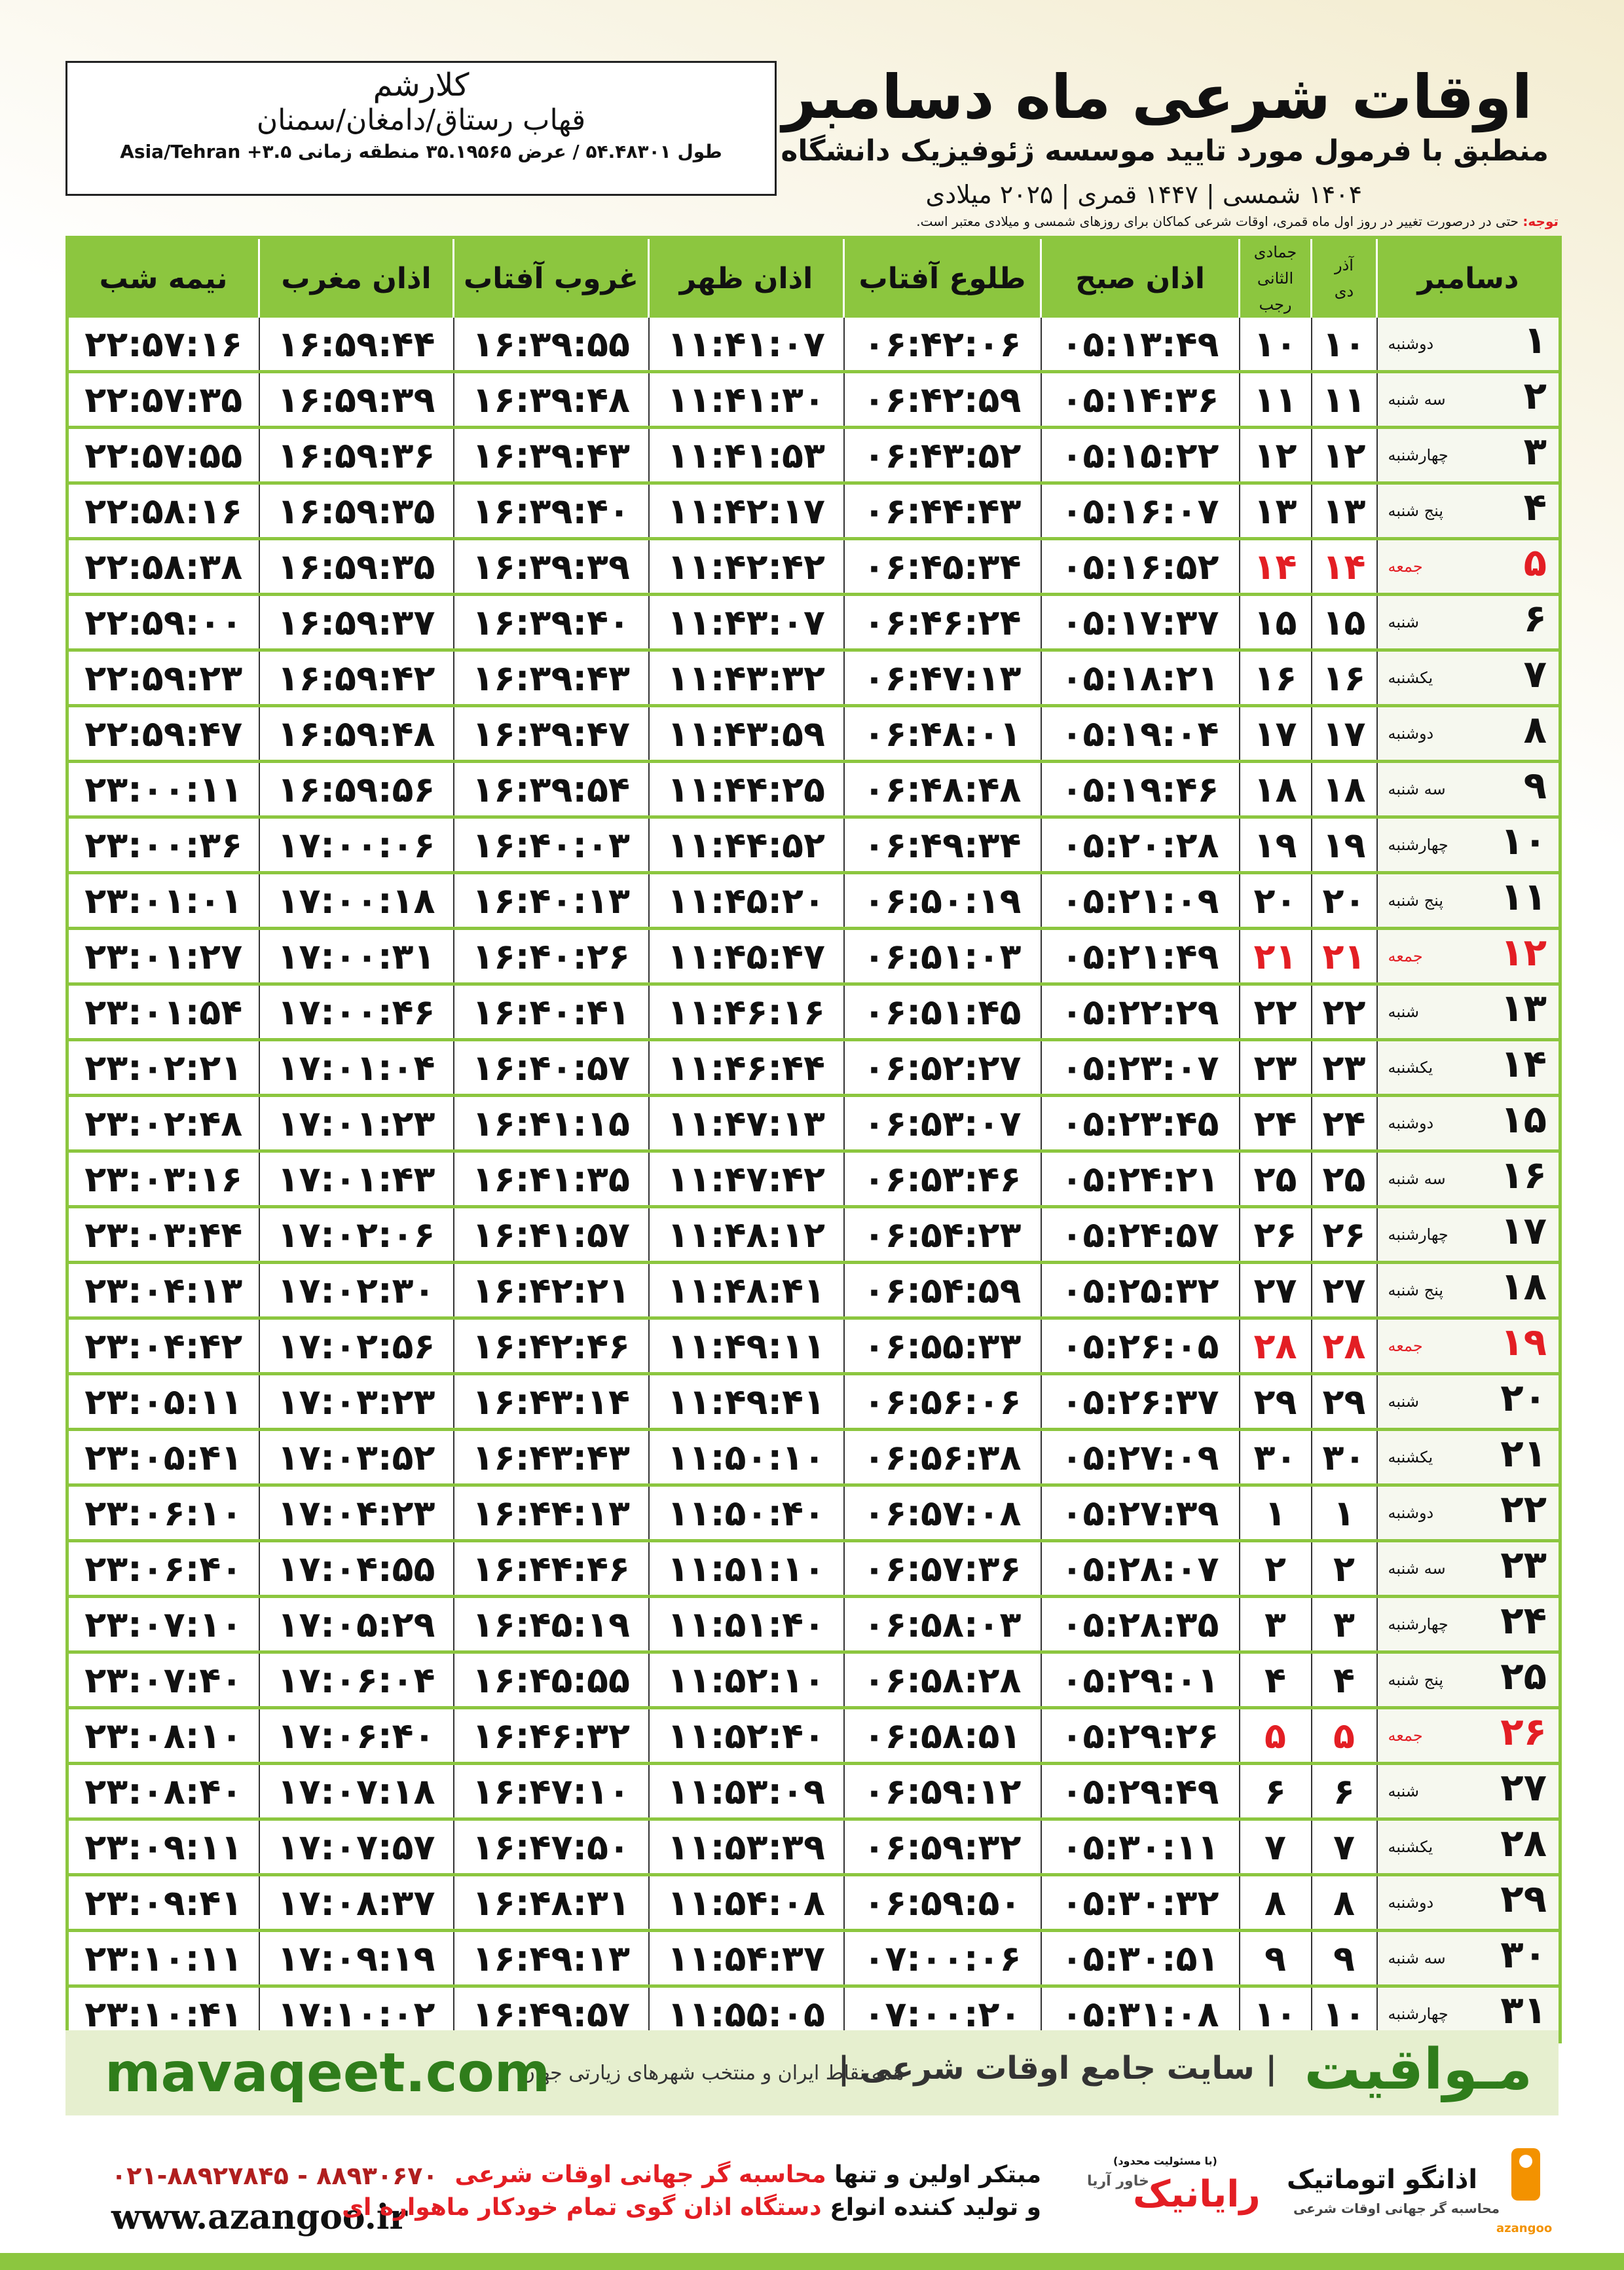 Image resolution: width=1624 pixels, height=2270 pixels. What do you see at coordinates (746, 400) in the screenshot?
I see `time: ۱۱:۴۱:۳۰` at bounding box center [746, 400].